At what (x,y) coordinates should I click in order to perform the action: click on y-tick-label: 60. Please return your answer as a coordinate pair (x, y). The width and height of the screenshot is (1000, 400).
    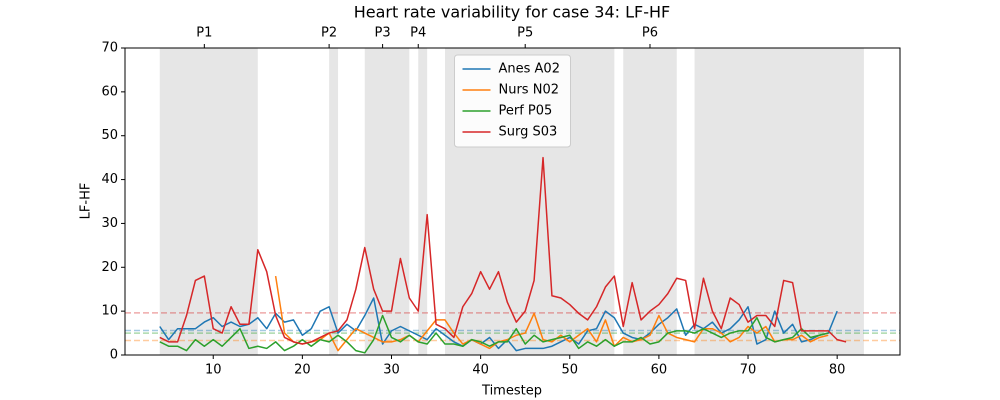
    Looking at the image, I should click on (109, 91).